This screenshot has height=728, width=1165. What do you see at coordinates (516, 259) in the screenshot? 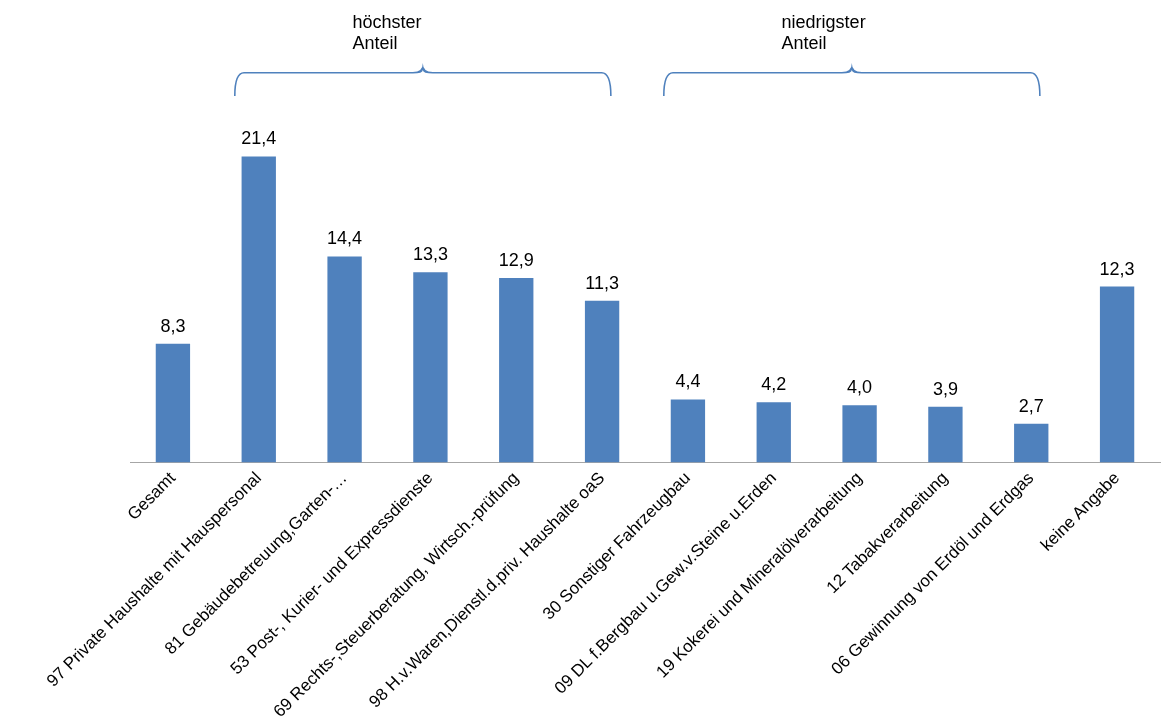
I see `data-label: 12,9` at bounding box center [516, 259].